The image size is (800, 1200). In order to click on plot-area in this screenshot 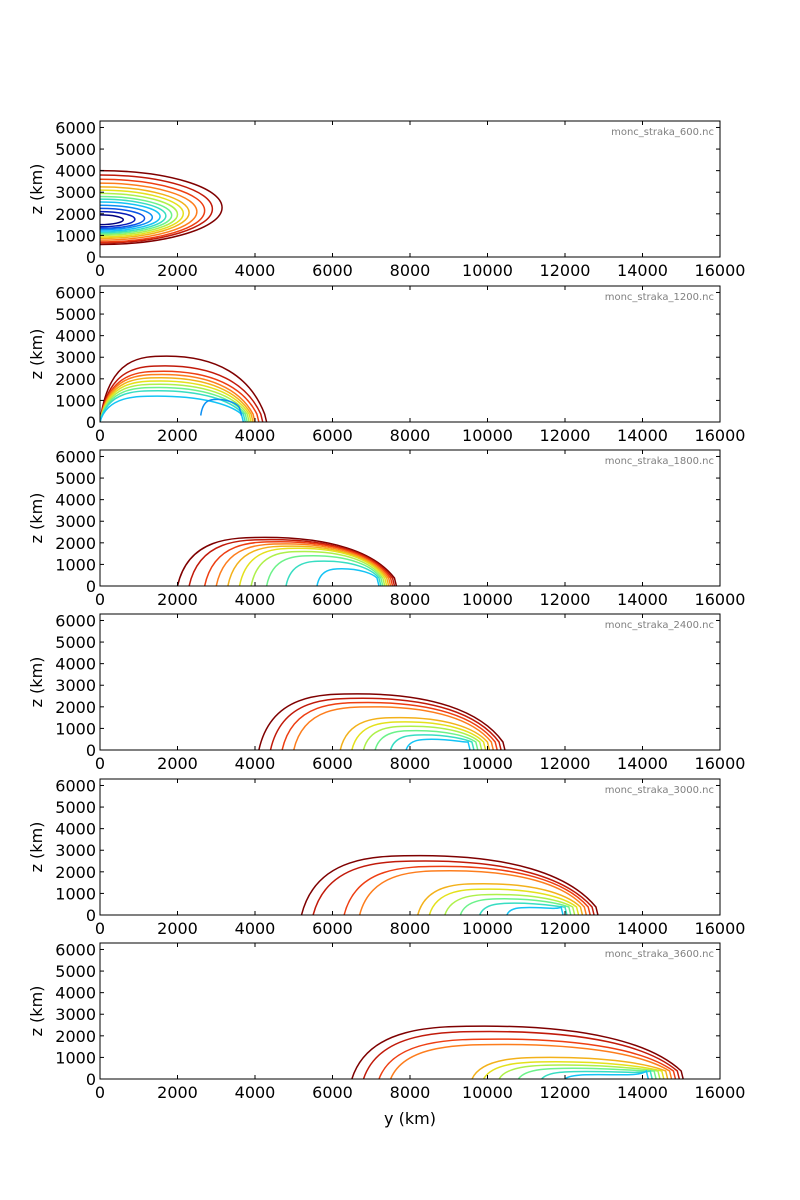, I will do `click(410, 189)`.